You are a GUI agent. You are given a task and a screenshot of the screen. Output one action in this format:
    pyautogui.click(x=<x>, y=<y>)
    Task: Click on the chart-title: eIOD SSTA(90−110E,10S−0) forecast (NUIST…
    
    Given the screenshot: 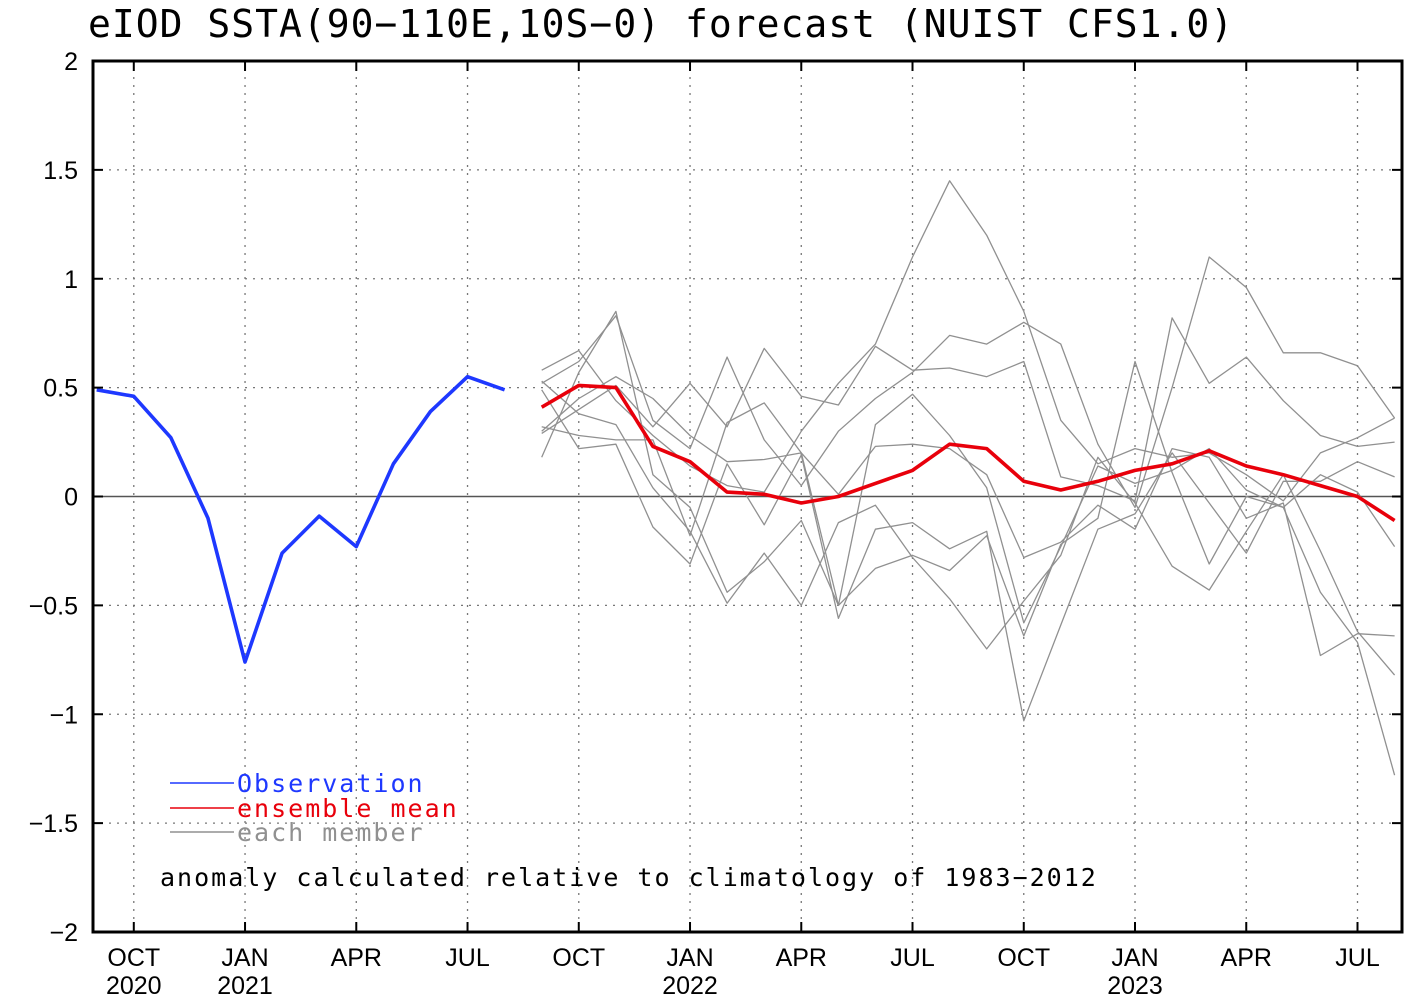 What is the action you would take?
    pyautogui.click(x=661, y=24)
    